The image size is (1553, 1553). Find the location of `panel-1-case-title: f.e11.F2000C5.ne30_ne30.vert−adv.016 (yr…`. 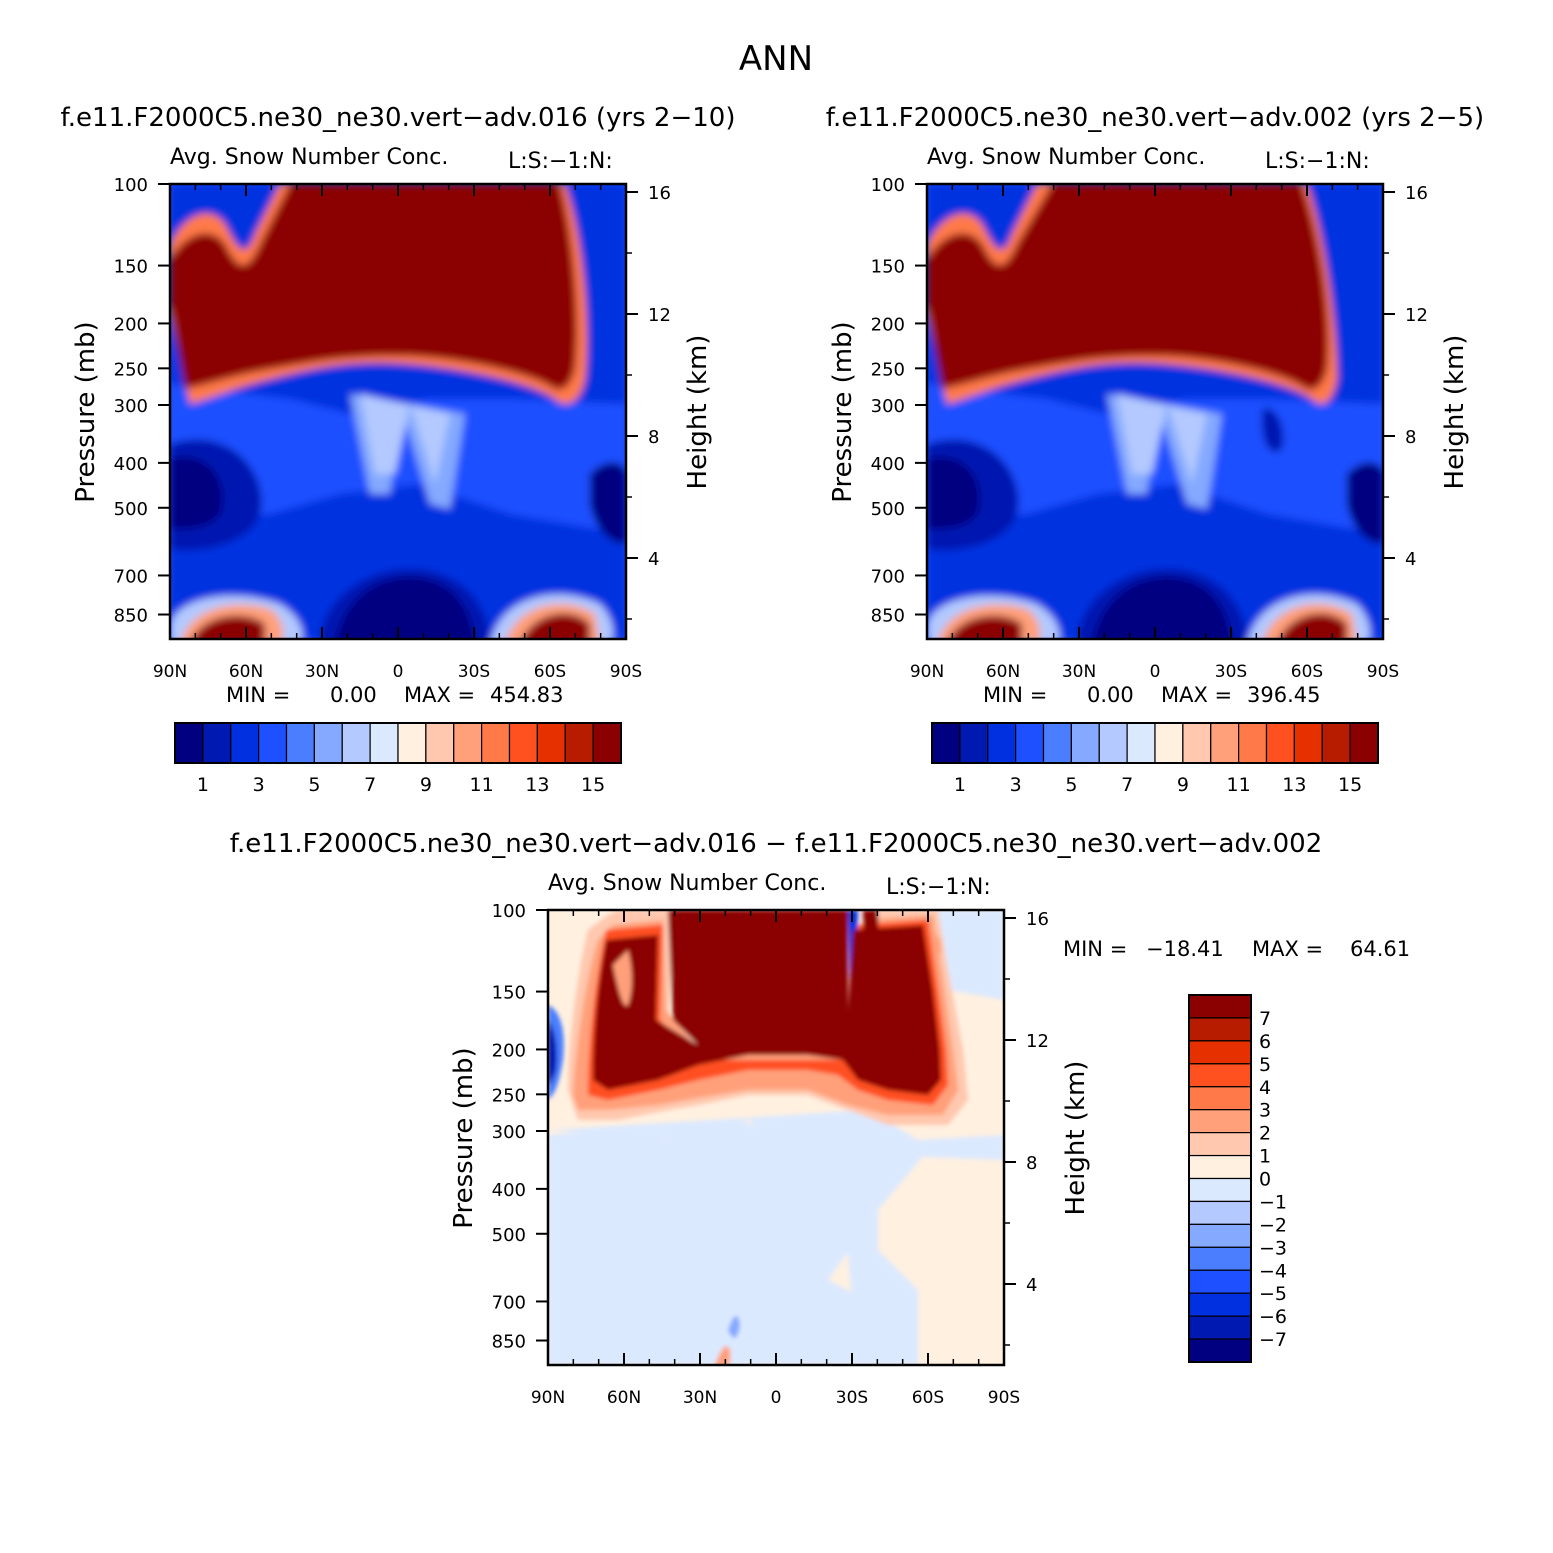

panel-1-case-title: f.e11.F2000C5.ne30_ne30.vert−adv.016 (yr… is located at coordinates (398, 118).